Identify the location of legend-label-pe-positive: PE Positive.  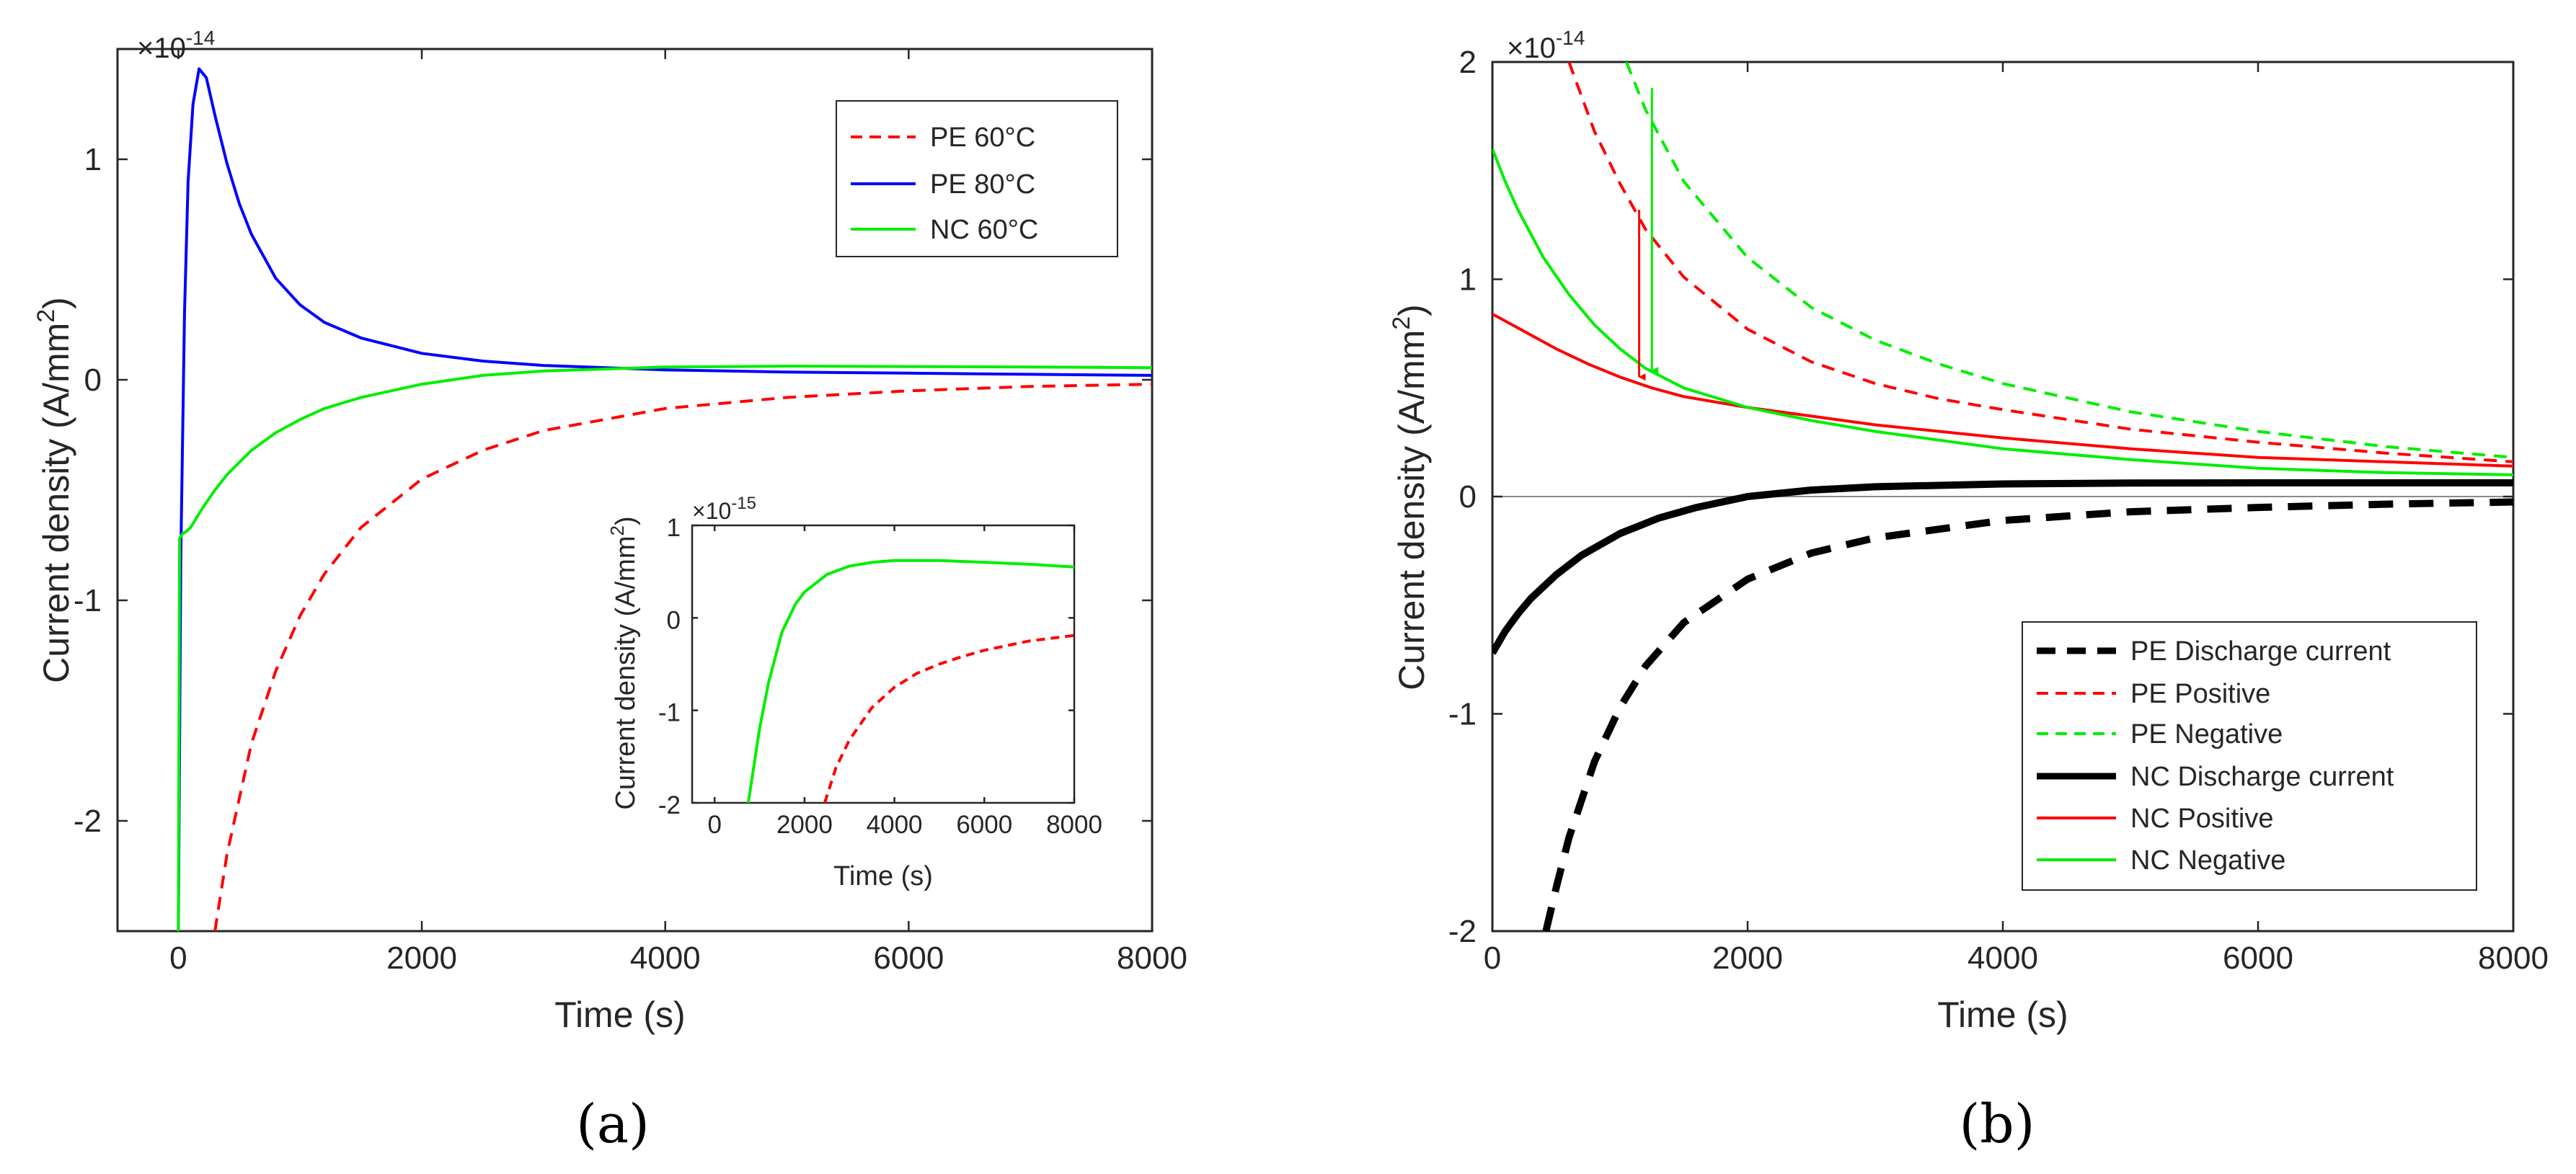
(2200, 694).